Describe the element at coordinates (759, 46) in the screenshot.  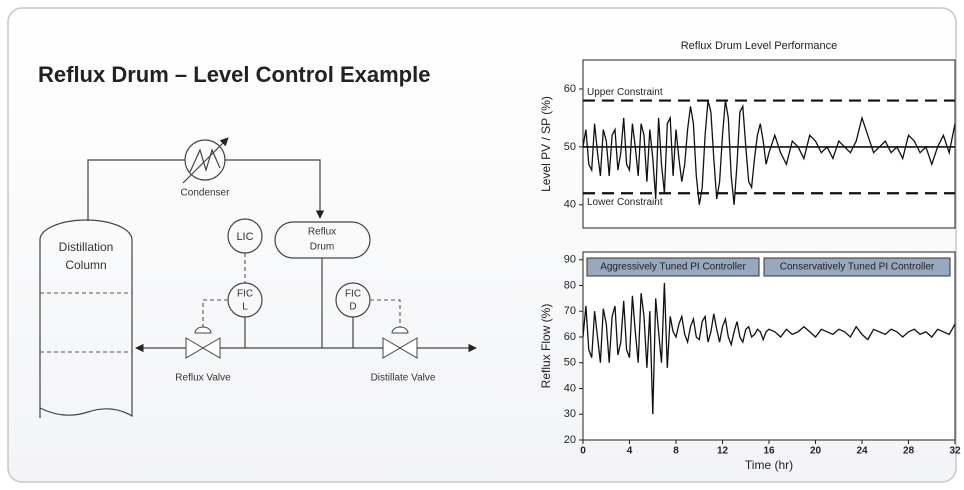
I see `chart-title: Reflux Drum Level Performance` at that location.